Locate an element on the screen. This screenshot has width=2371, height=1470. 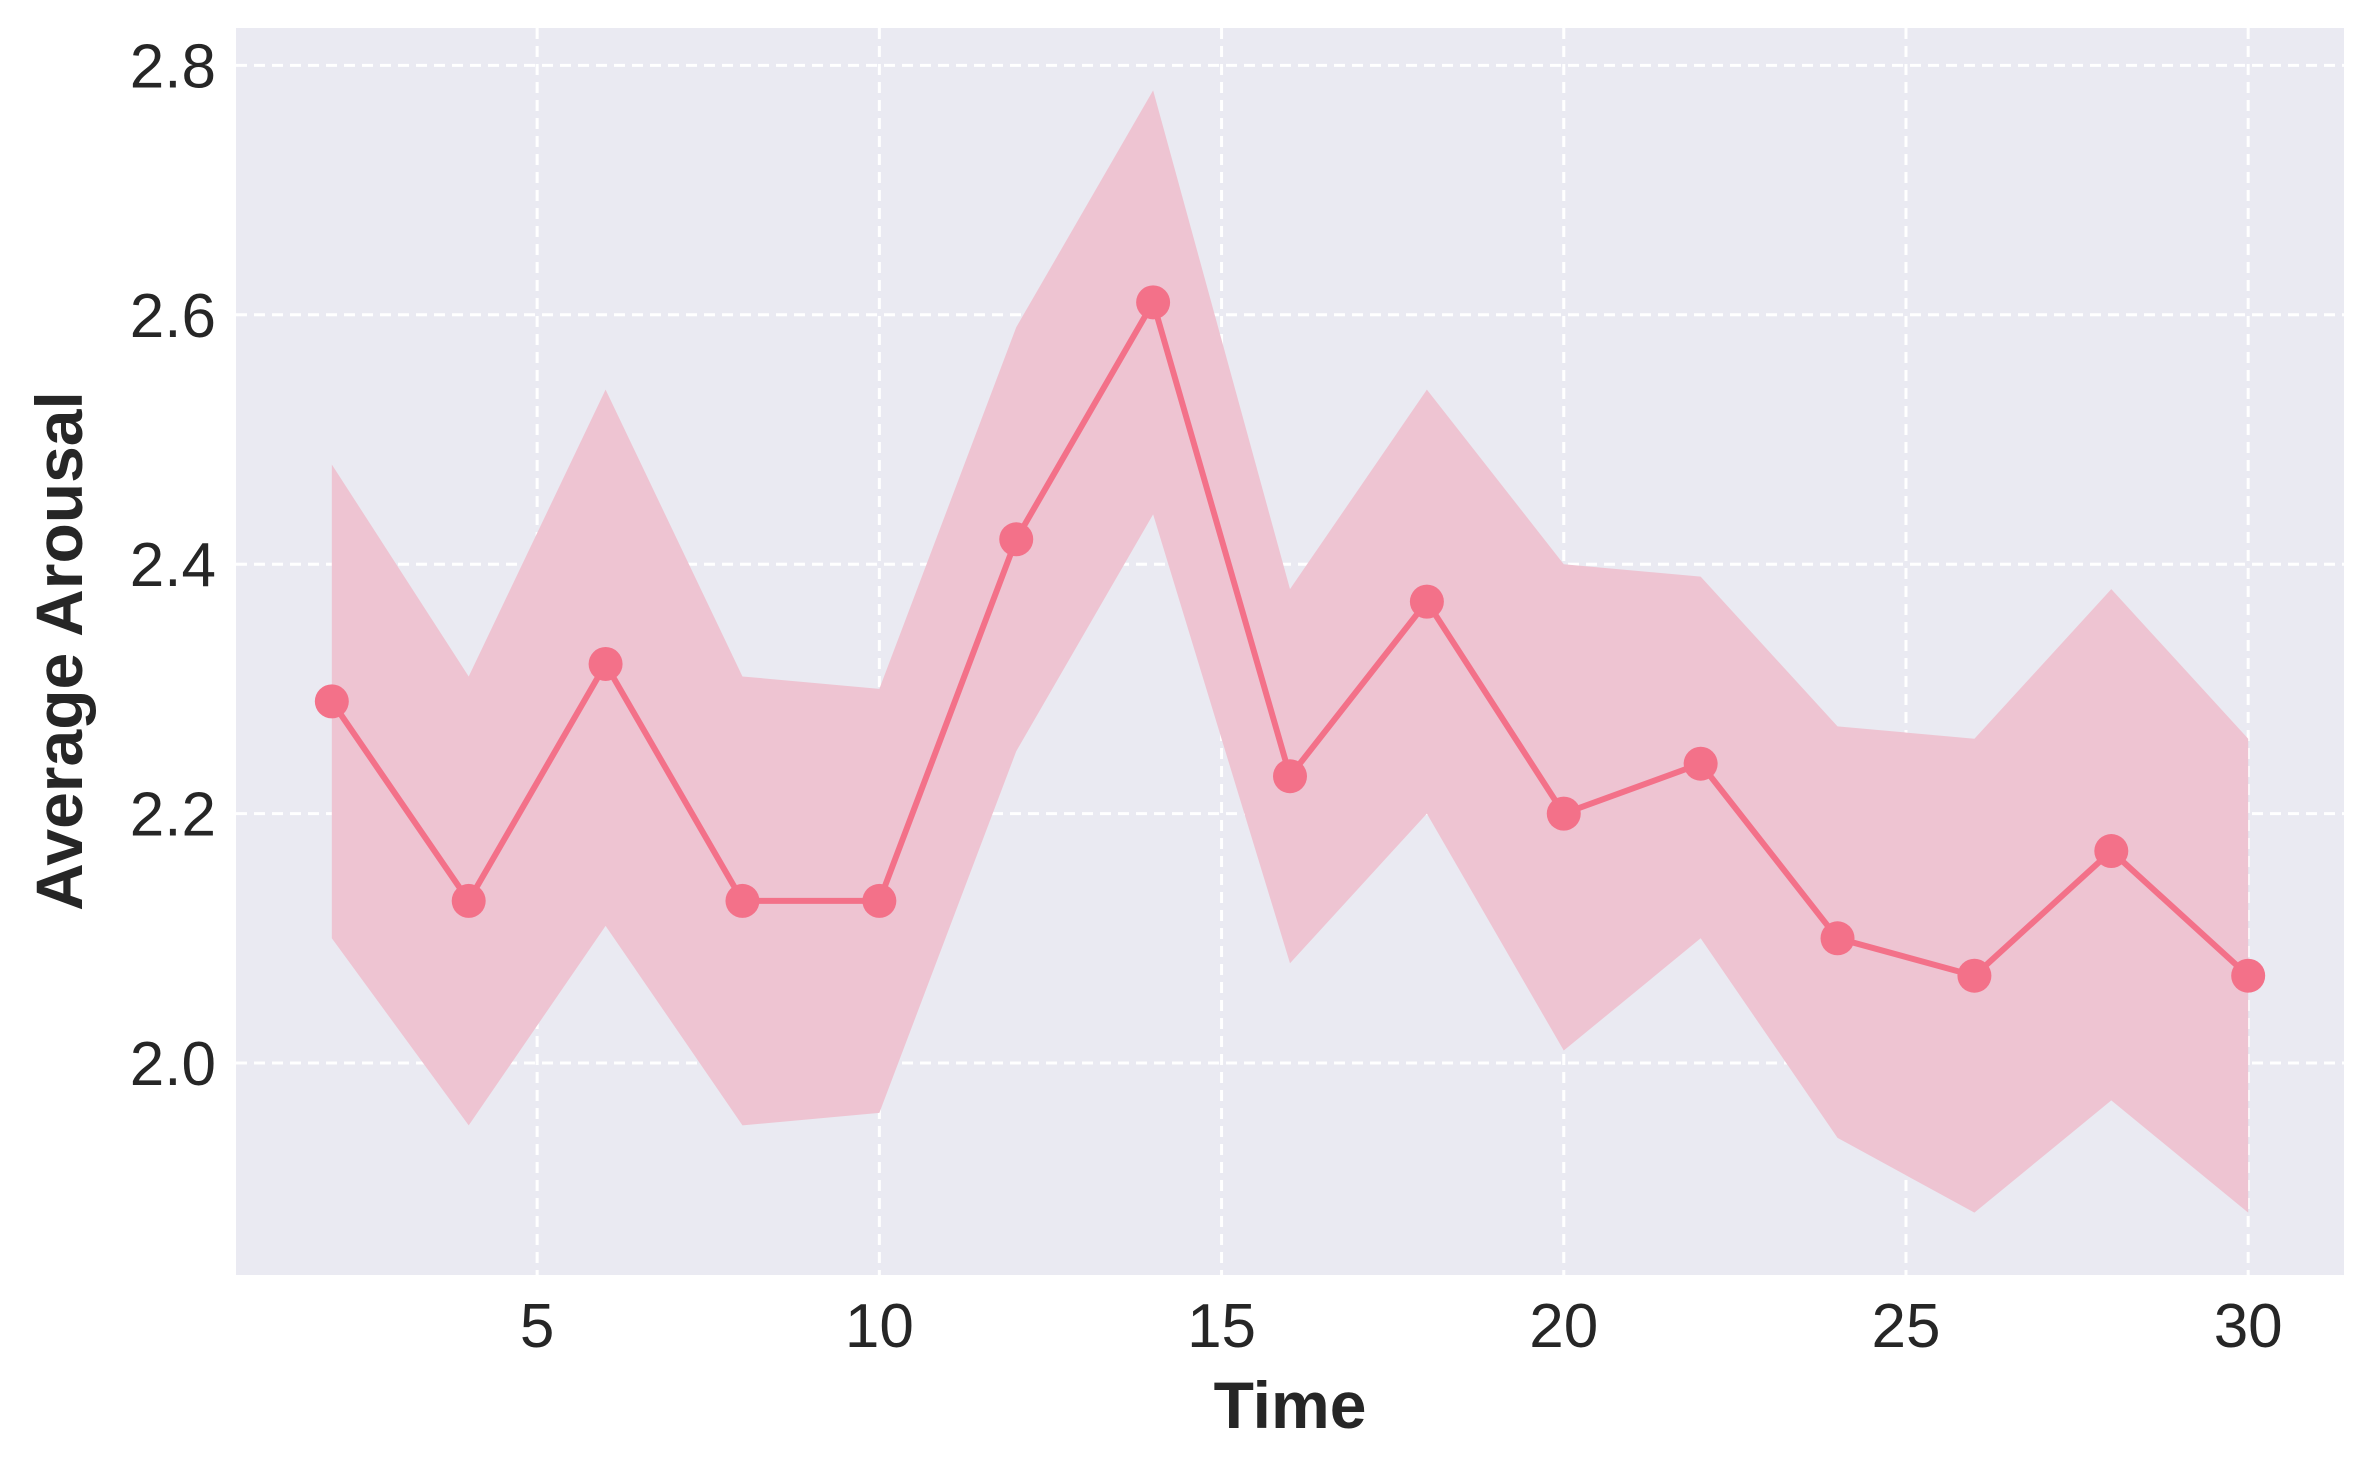
y-axis-label: Average Arousal is located at coordinates (59, 651).